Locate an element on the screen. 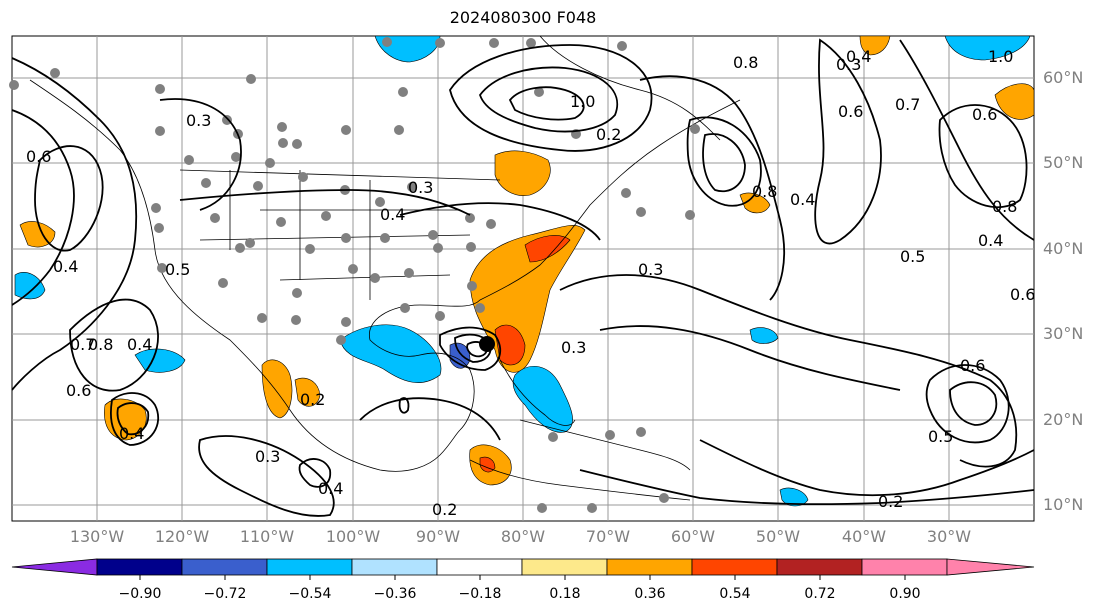 This screenshot has height=615, width=1105. blue-field-florida is located at coordinates (542, 399).